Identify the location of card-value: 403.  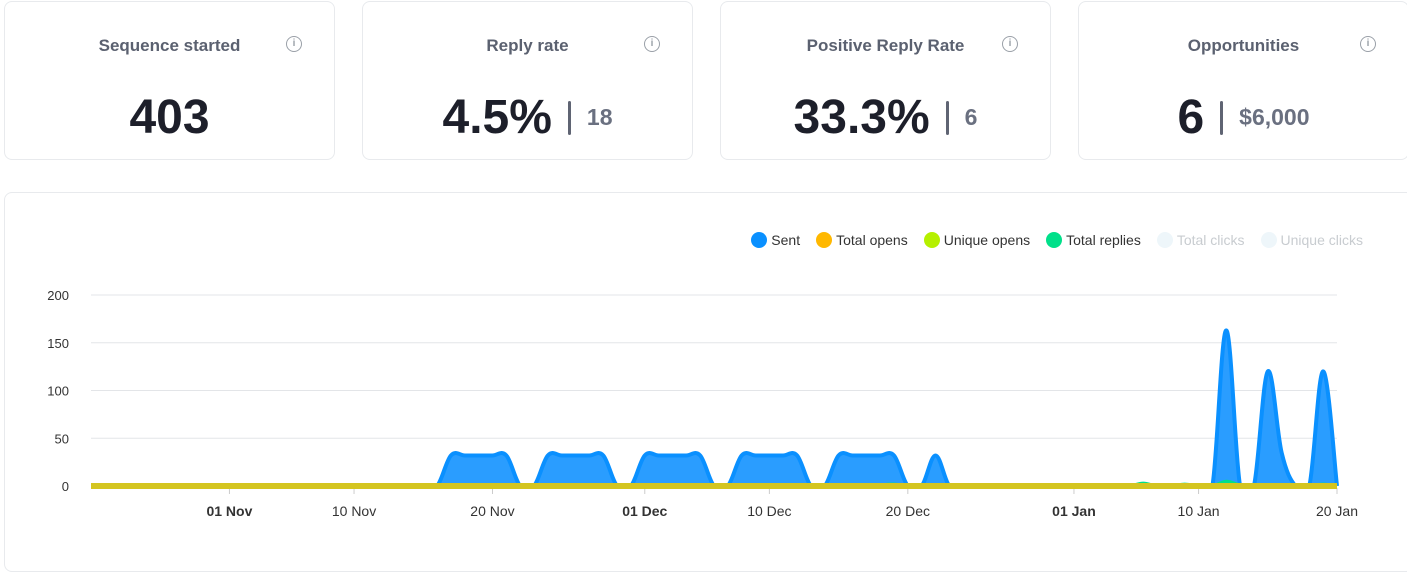
(169, 117).